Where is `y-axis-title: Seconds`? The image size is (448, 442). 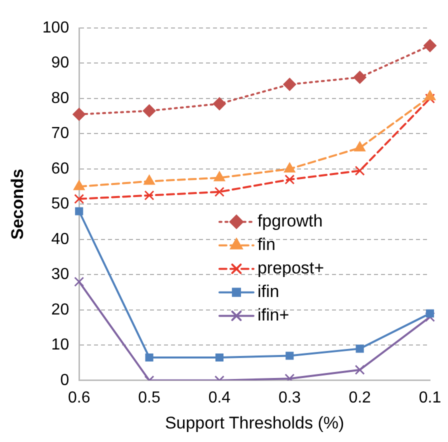 y-axis-title: Seconds is located at coordinates (17, 204).